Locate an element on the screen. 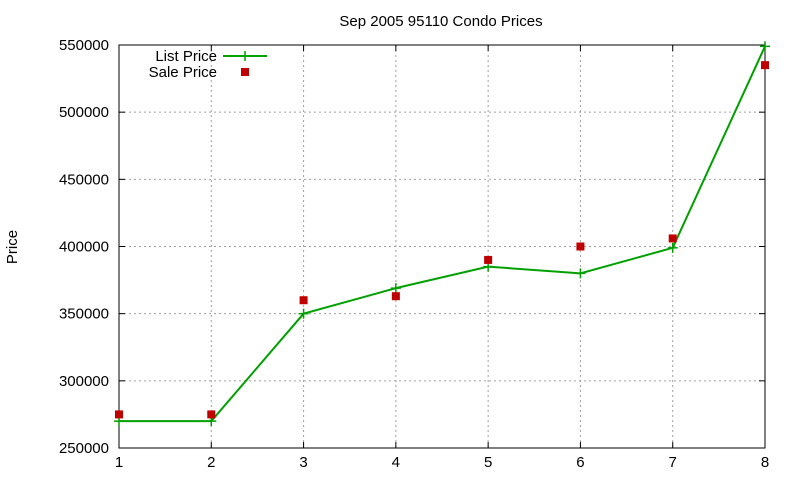 The image size is (800, 480). y-tick-label: 300000 is located at coordinates (84, 381).